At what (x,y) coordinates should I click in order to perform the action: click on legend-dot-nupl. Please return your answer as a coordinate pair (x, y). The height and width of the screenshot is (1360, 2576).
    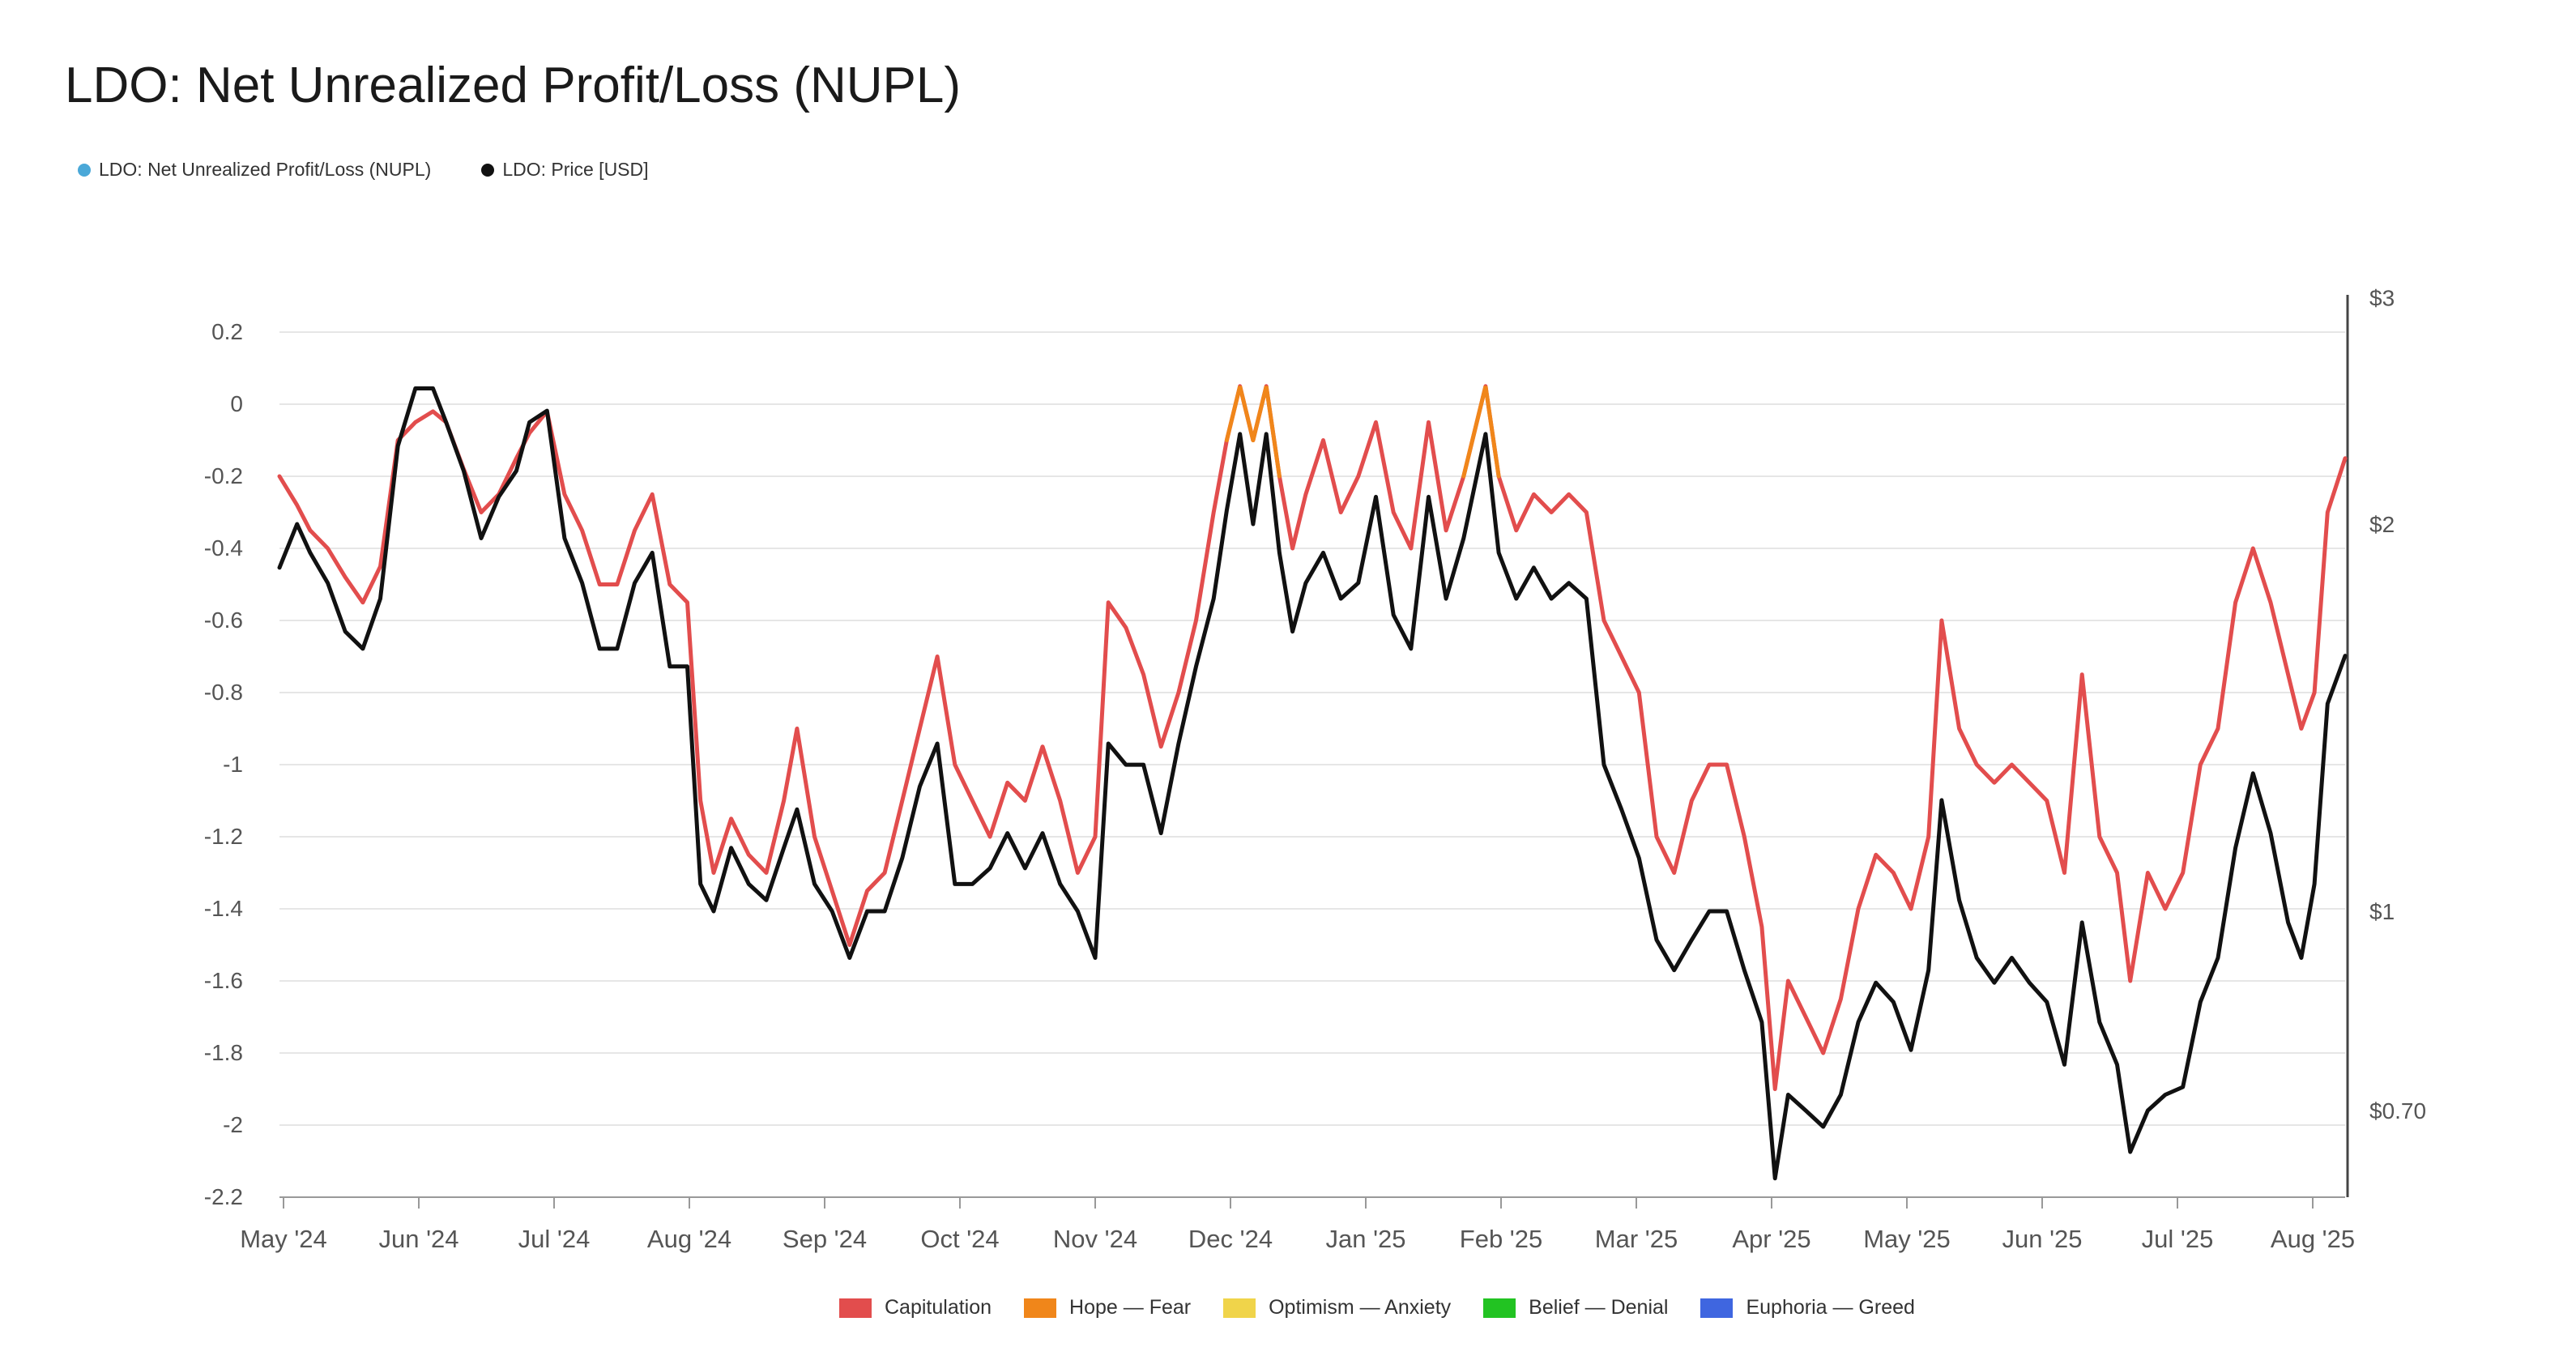
    Looking at the image, I should click on (84, 170).